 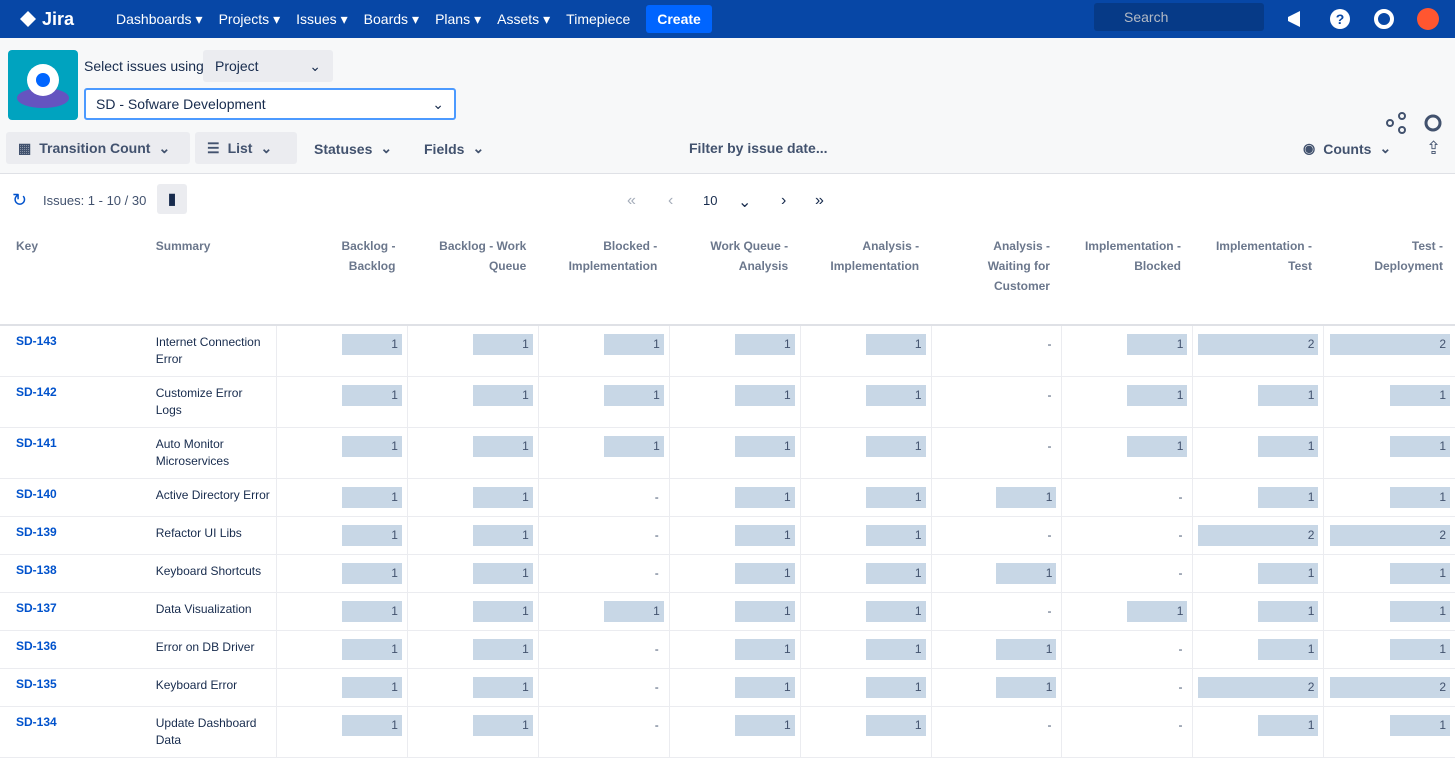 What do you see at coordinates (679, 19) in the screenshot?
I see `create-button: Create` at bounding box center [679, 19].